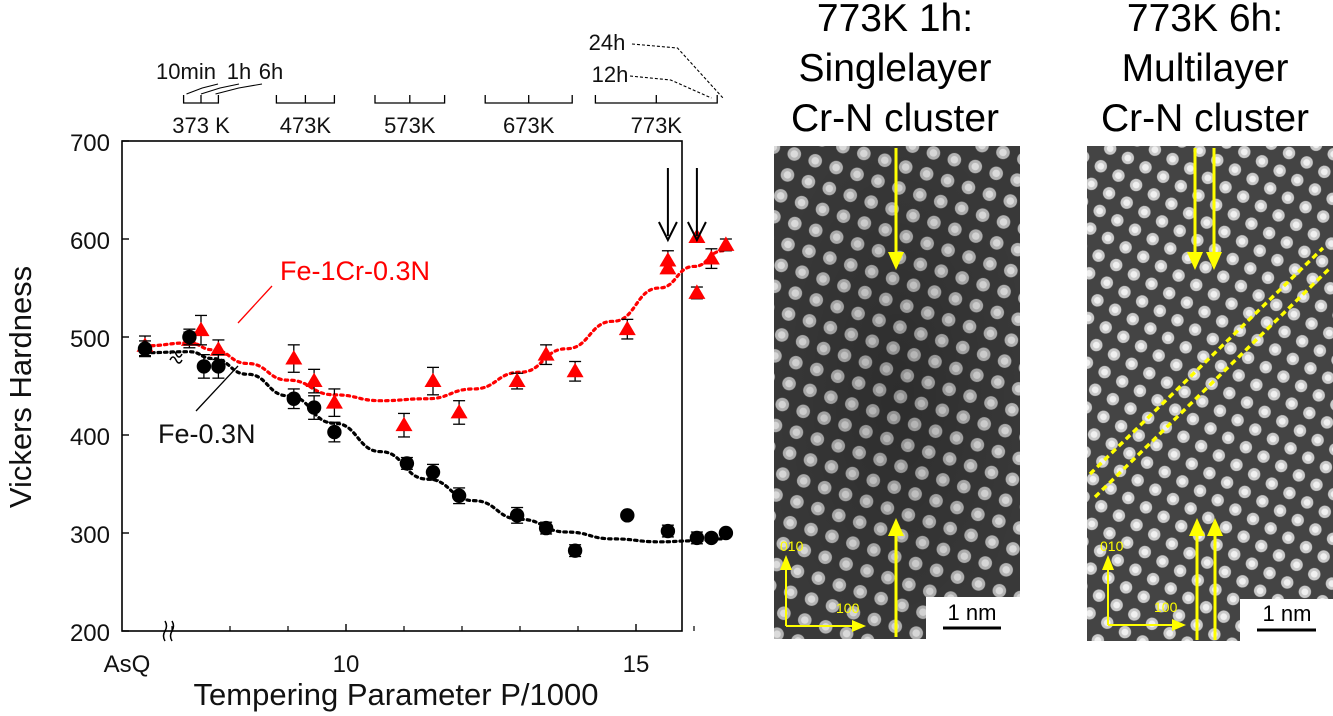 Image resolution: width=1333 pixels, height=716 pixels. Describe the element at coordinates (433, 380) in the screenshot. I see `point-fe-1cr-0.3n-8` at that location.